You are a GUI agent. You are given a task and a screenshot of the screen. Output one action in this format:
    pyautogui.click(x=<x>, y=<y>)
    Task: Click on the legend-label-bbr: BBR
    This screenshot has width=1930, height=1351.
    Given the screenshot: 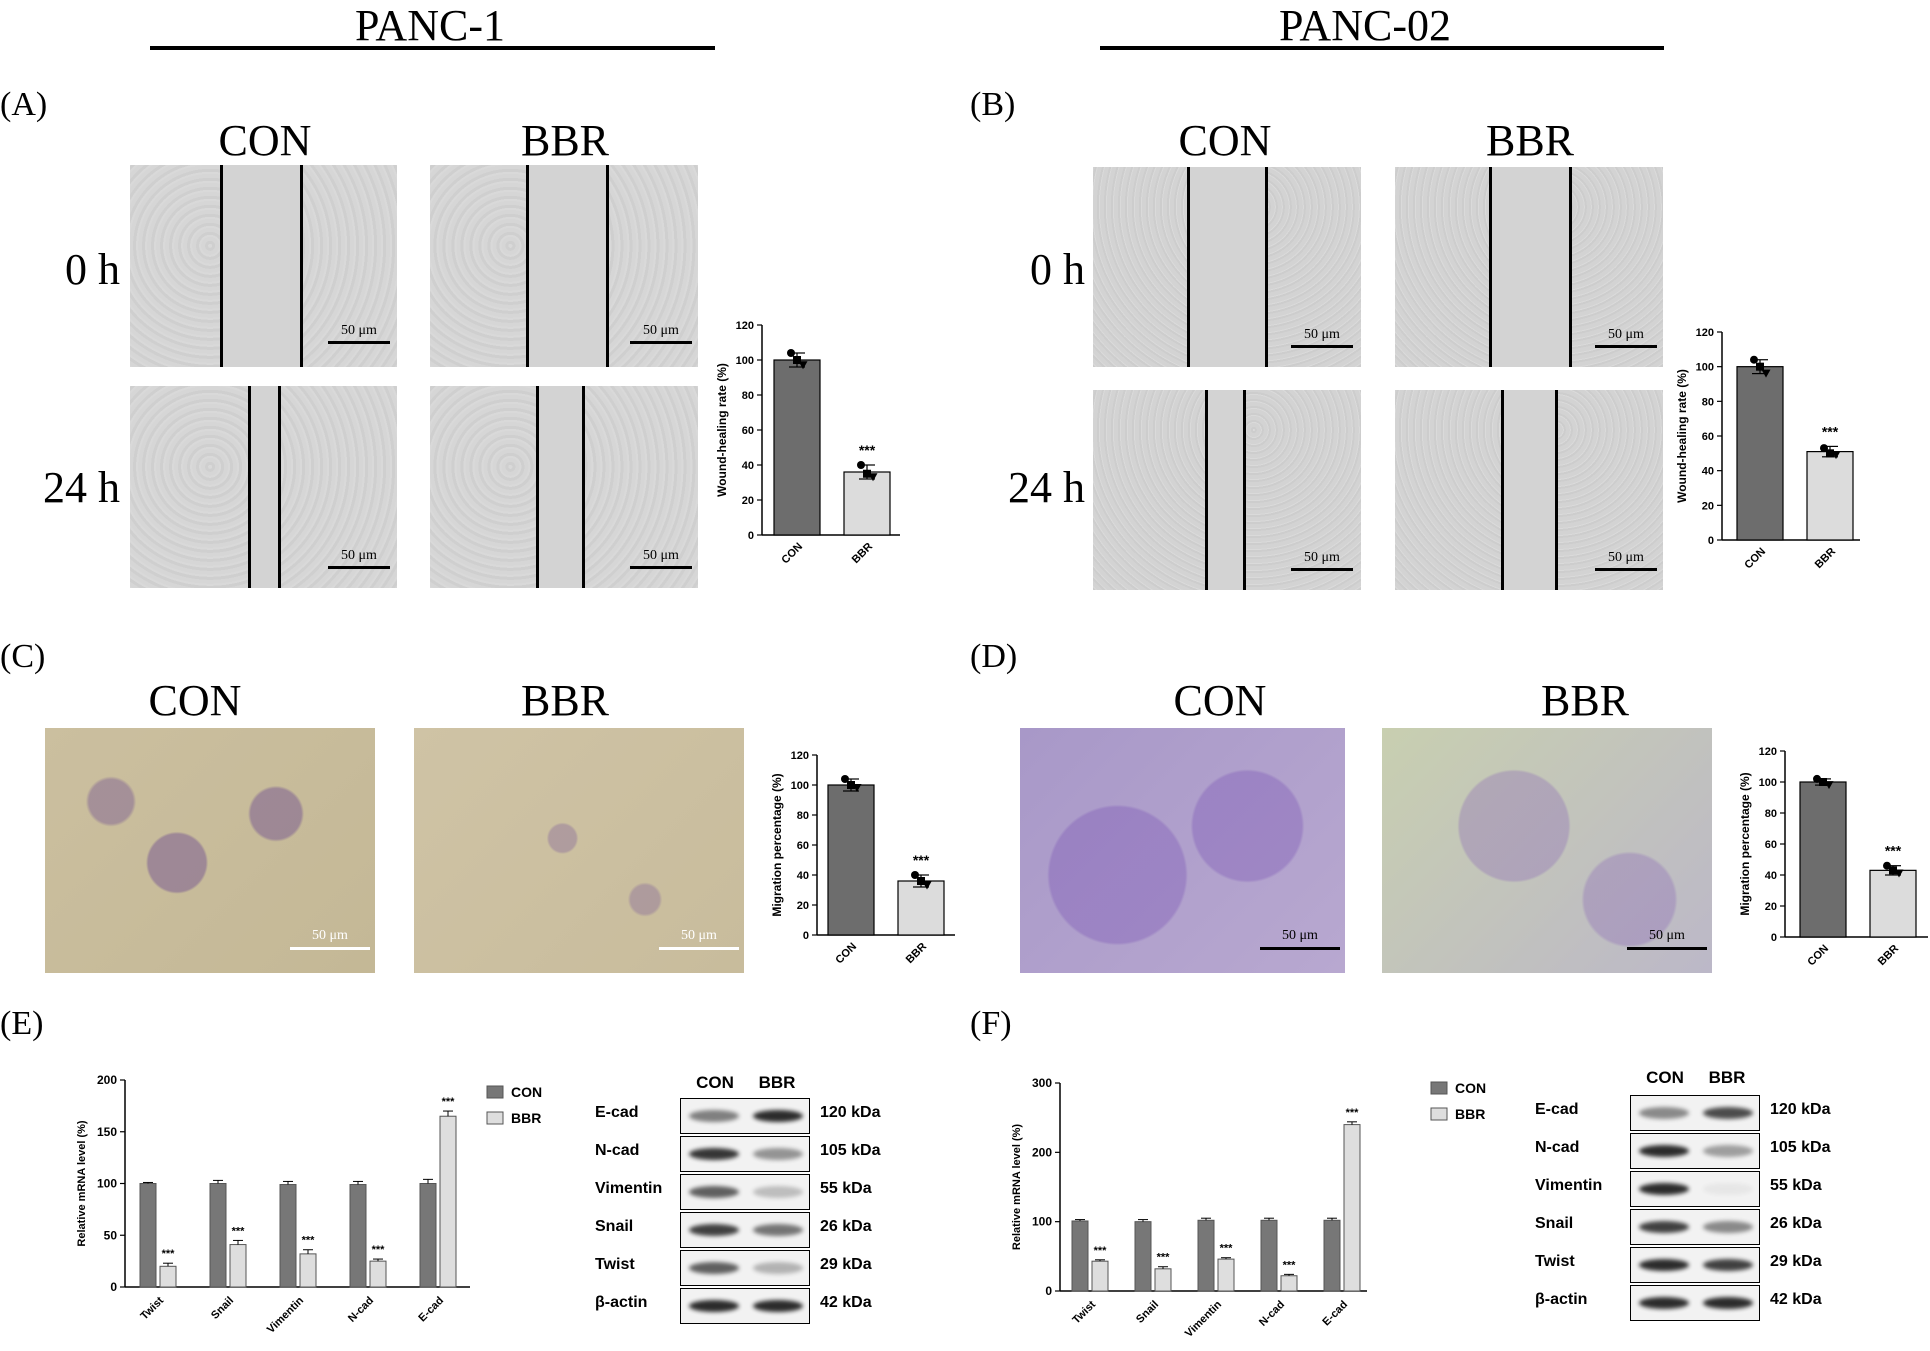 What is the action you would take?
    pyautogui.click(x=526, y=1118)
    